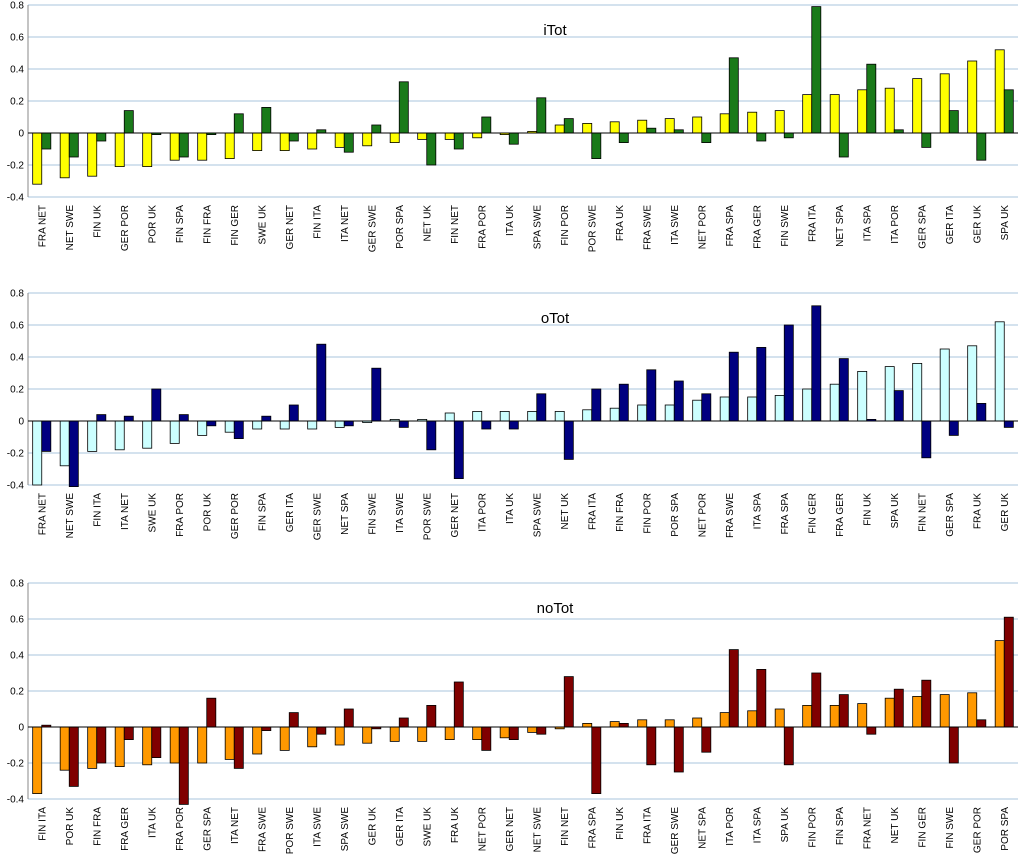 The image size is (1021, 867). Describe the element at coordinates (345, 829) in the screenshot. I see `x-tick-label: SPA SWE` at that location.